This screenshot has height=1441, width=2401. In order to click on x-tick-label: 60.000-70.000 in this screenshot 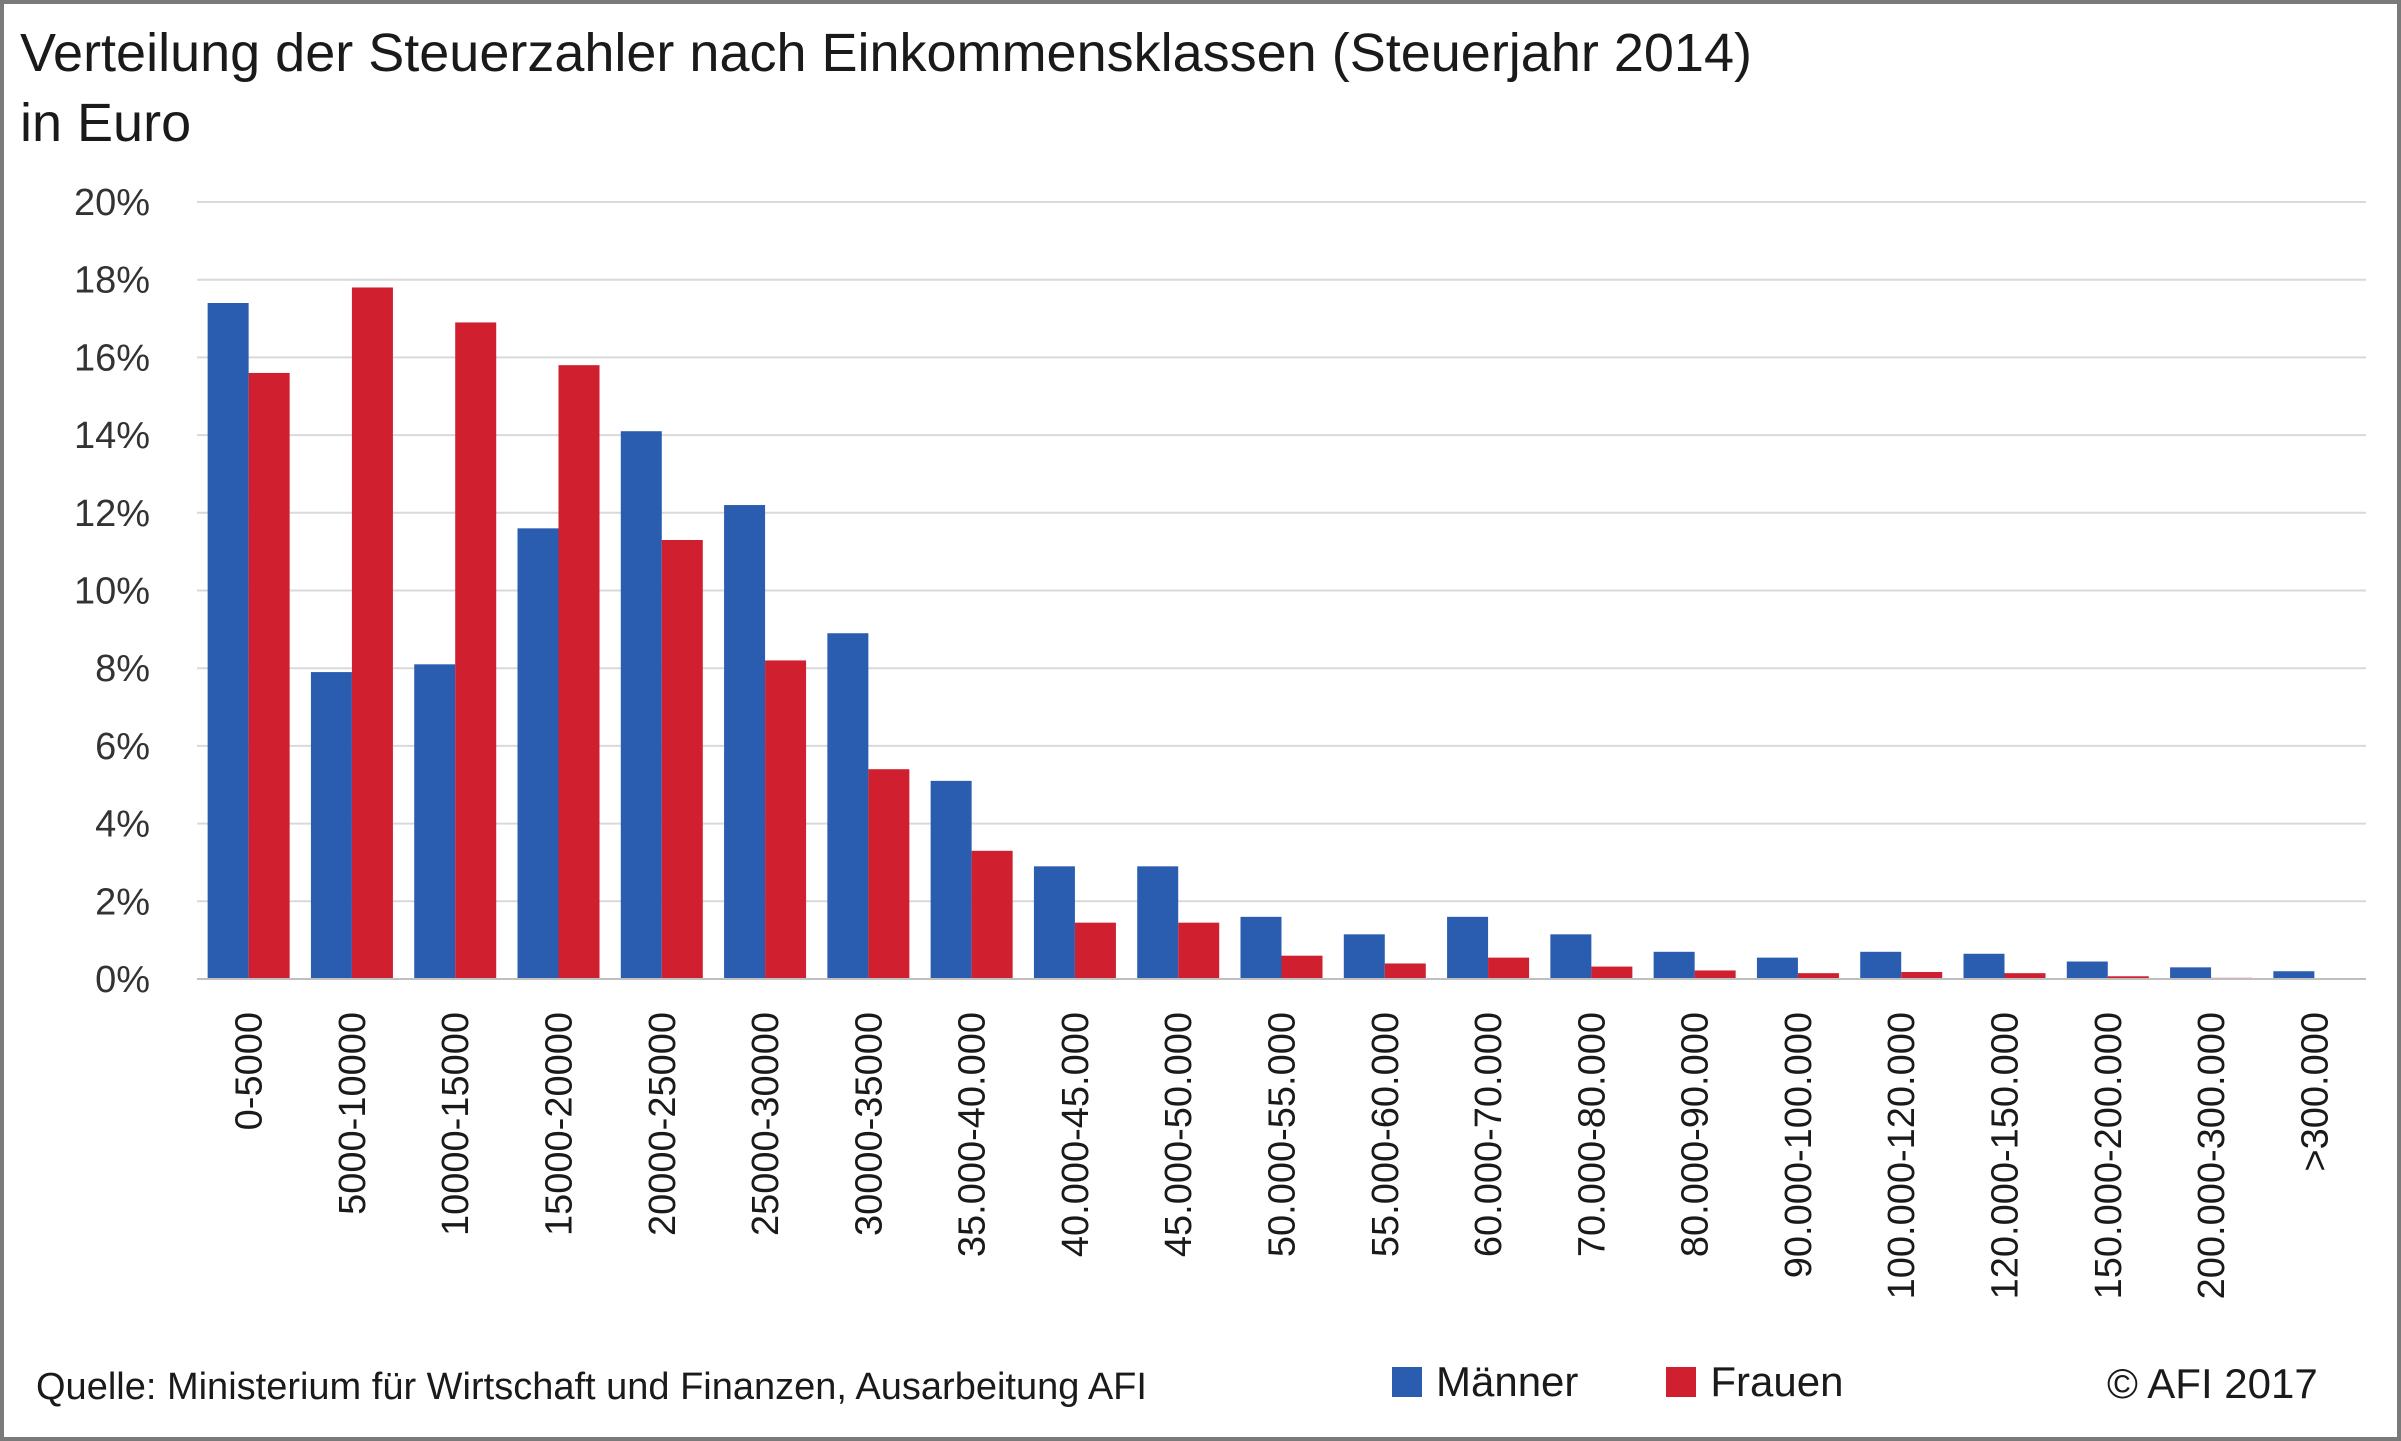, I will do `click(1489, 1134)`.